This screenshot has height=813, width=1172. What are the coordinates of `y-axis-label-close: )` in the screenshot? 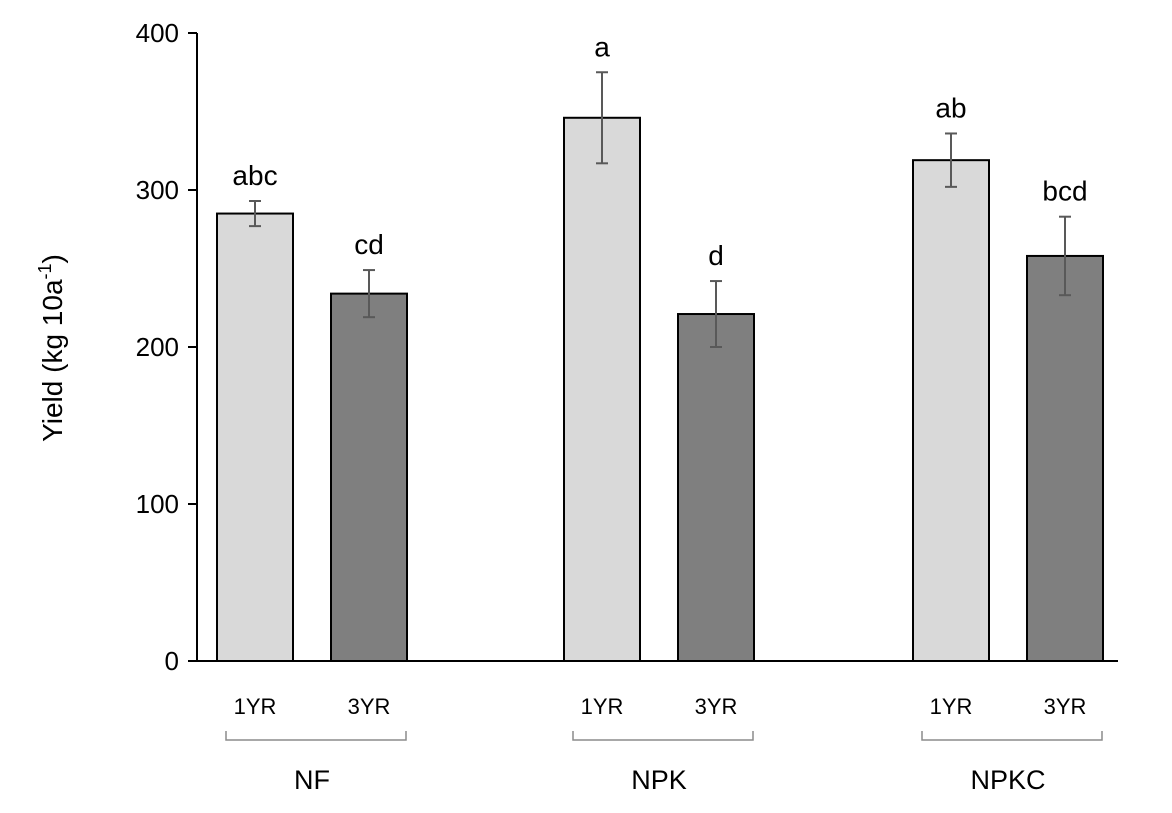 It's located at (52, 258).